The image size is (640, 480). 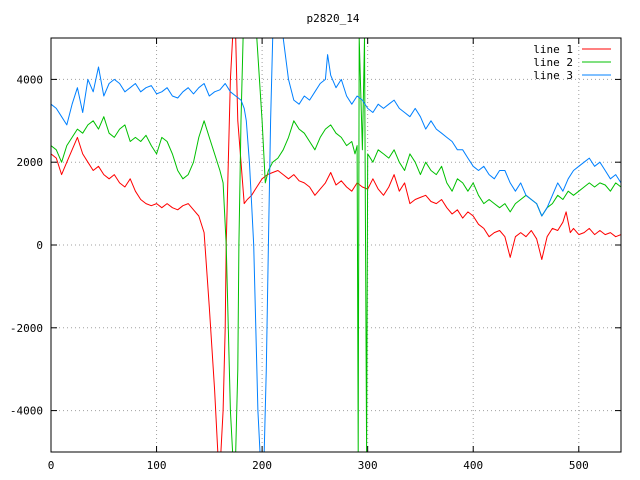 What do you see at coordinates (579, 465) in the screenshot?
I see `x-tick-label: 500` at bounding box center [579, 465].